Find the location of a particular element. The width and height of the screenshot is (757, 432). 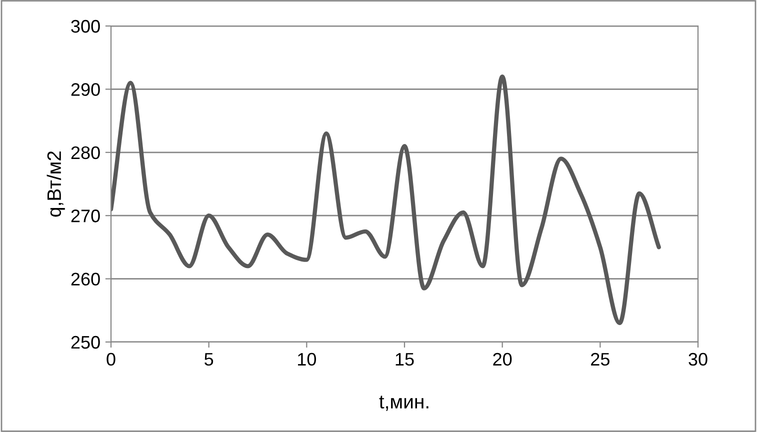

y-tick-label: 290 is located at coordinates (85, 89).